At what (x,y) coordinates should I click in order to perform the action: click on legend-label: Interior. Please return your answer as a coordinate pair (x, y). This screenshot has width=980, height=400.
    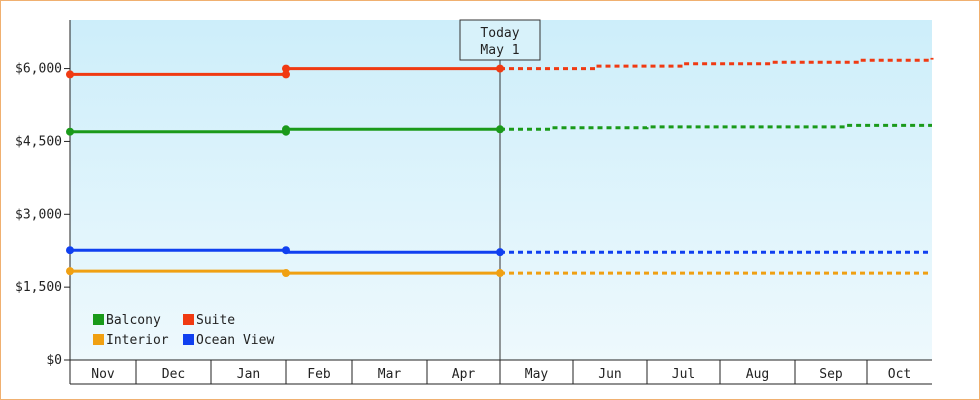
    Looking at the image, I should click on (137, 340).